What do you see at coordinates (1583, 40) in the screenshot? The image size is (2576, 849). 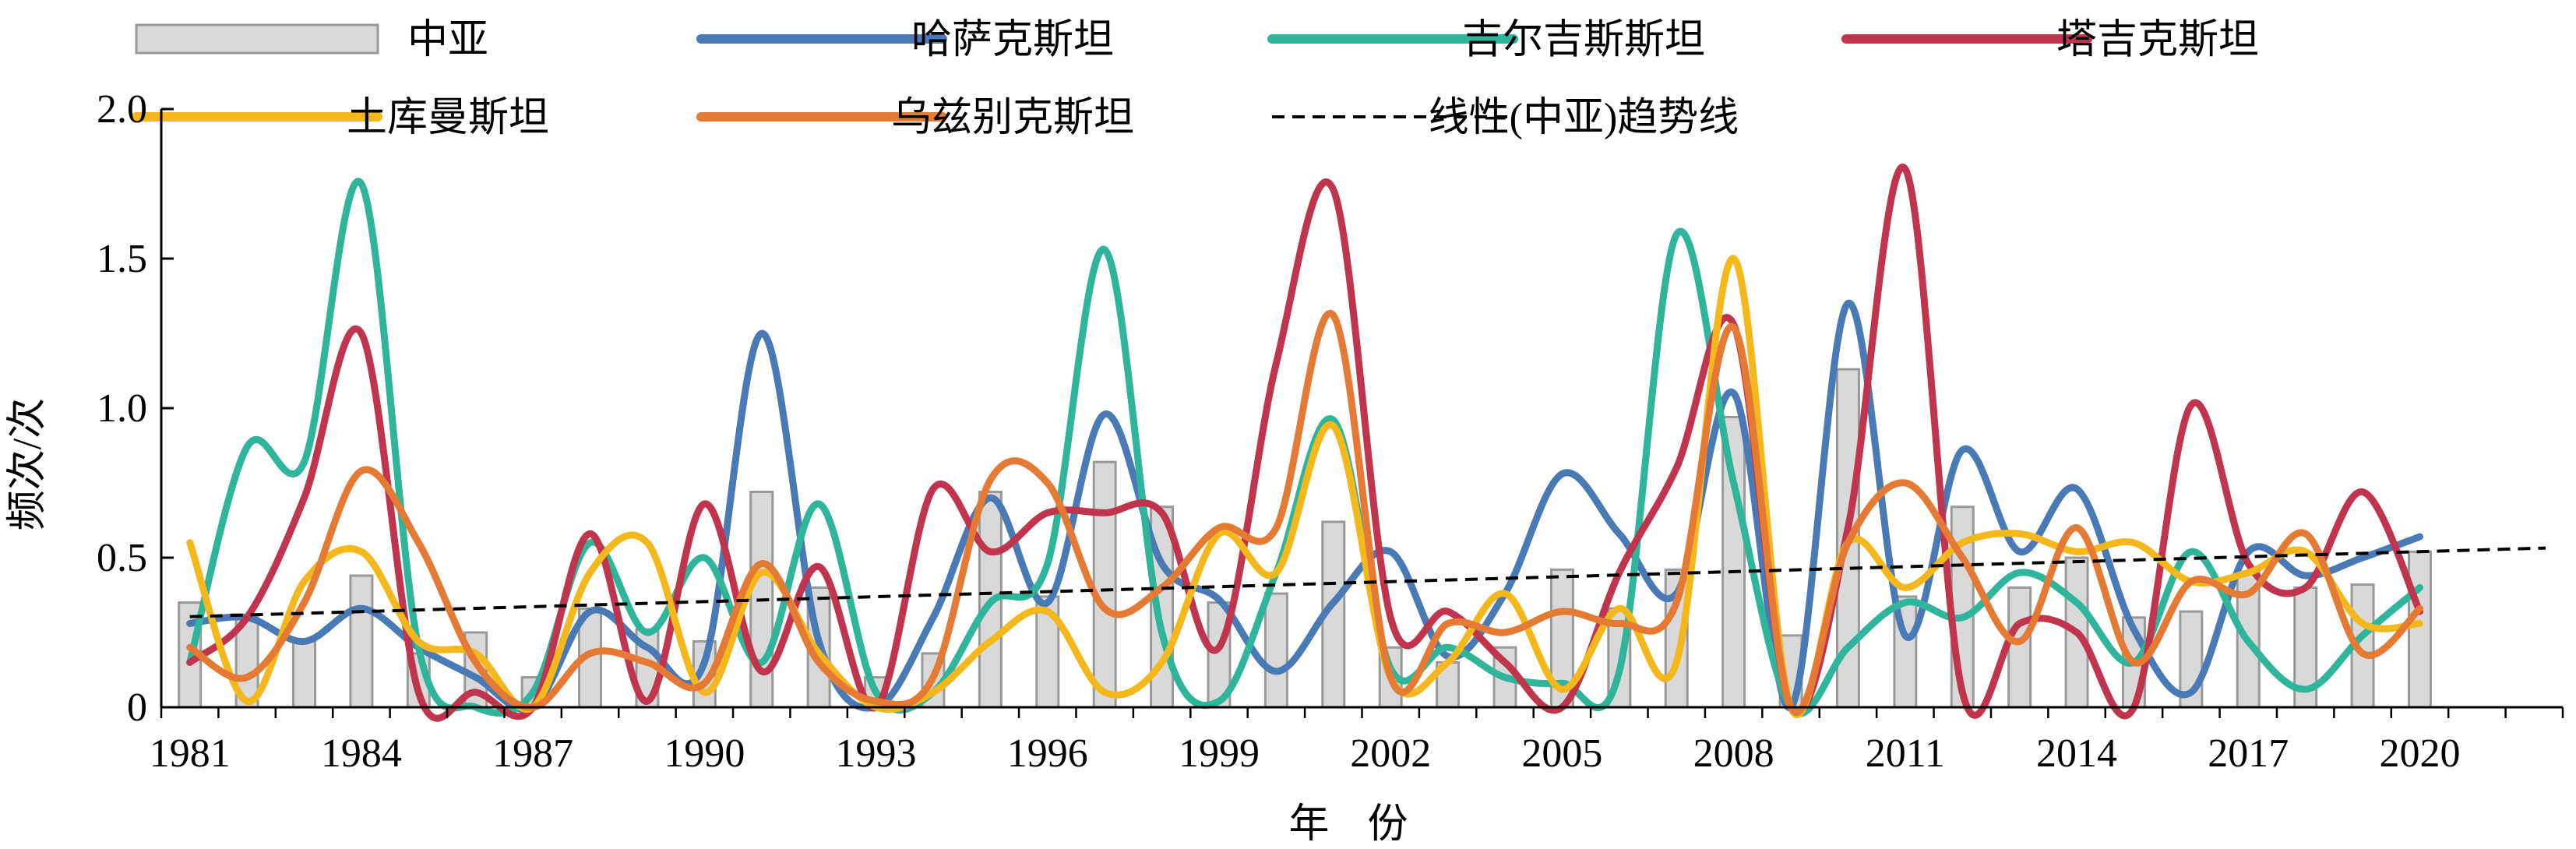 I see `legend-label: 吉尔吉斯斯坦` at bounding box center [1583, 40].